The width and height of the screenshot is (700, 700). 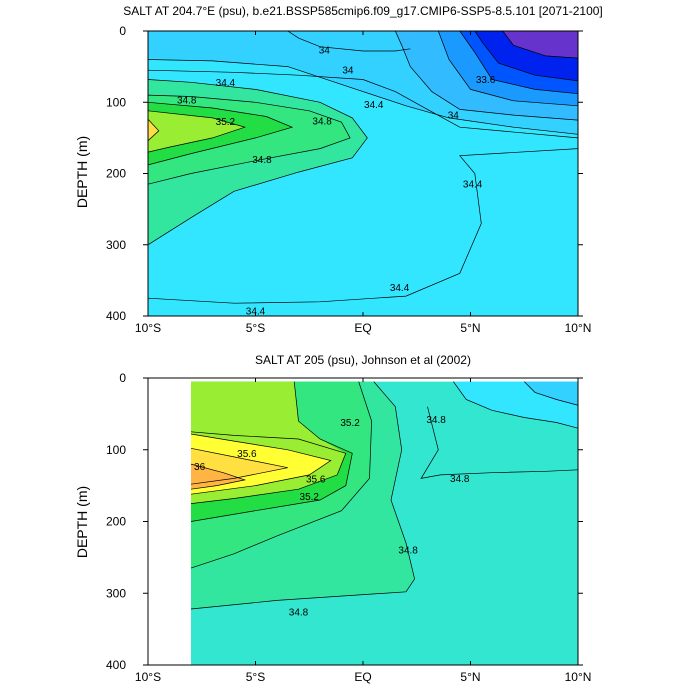 What do you see at coordinates (499, 442) in the screenshot?
I see `contour-34-8-right` at bounding box center [499, 442].